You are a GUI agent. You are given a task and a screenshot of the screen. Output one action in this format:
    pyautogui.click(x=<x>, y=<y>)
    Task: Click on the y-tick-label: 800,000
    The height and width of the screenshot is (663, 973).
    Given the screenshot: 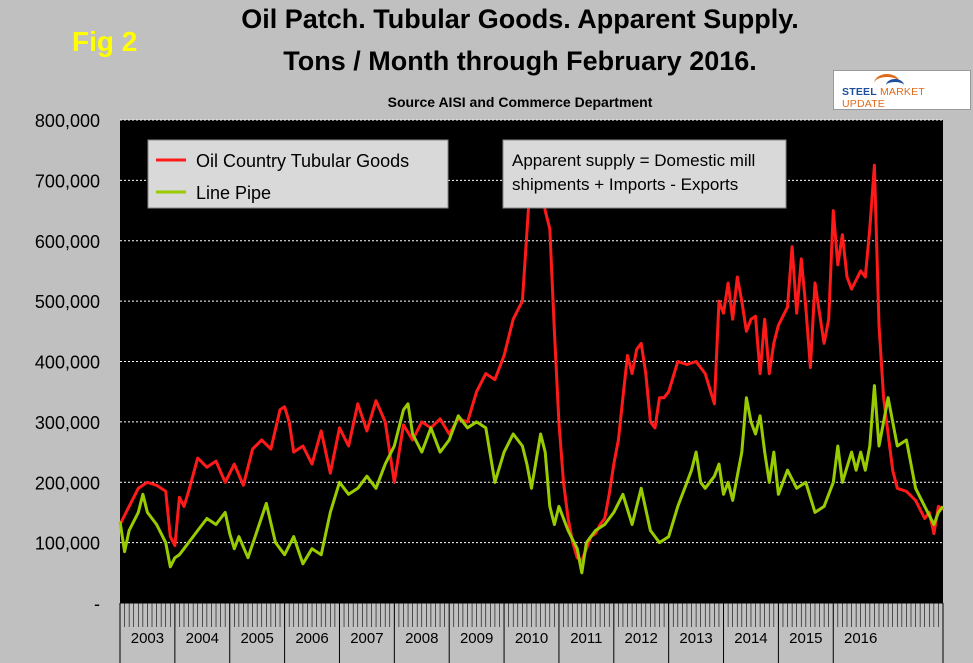 What is the action you would take?
    pyautogui.click(x=67, y=121)
    